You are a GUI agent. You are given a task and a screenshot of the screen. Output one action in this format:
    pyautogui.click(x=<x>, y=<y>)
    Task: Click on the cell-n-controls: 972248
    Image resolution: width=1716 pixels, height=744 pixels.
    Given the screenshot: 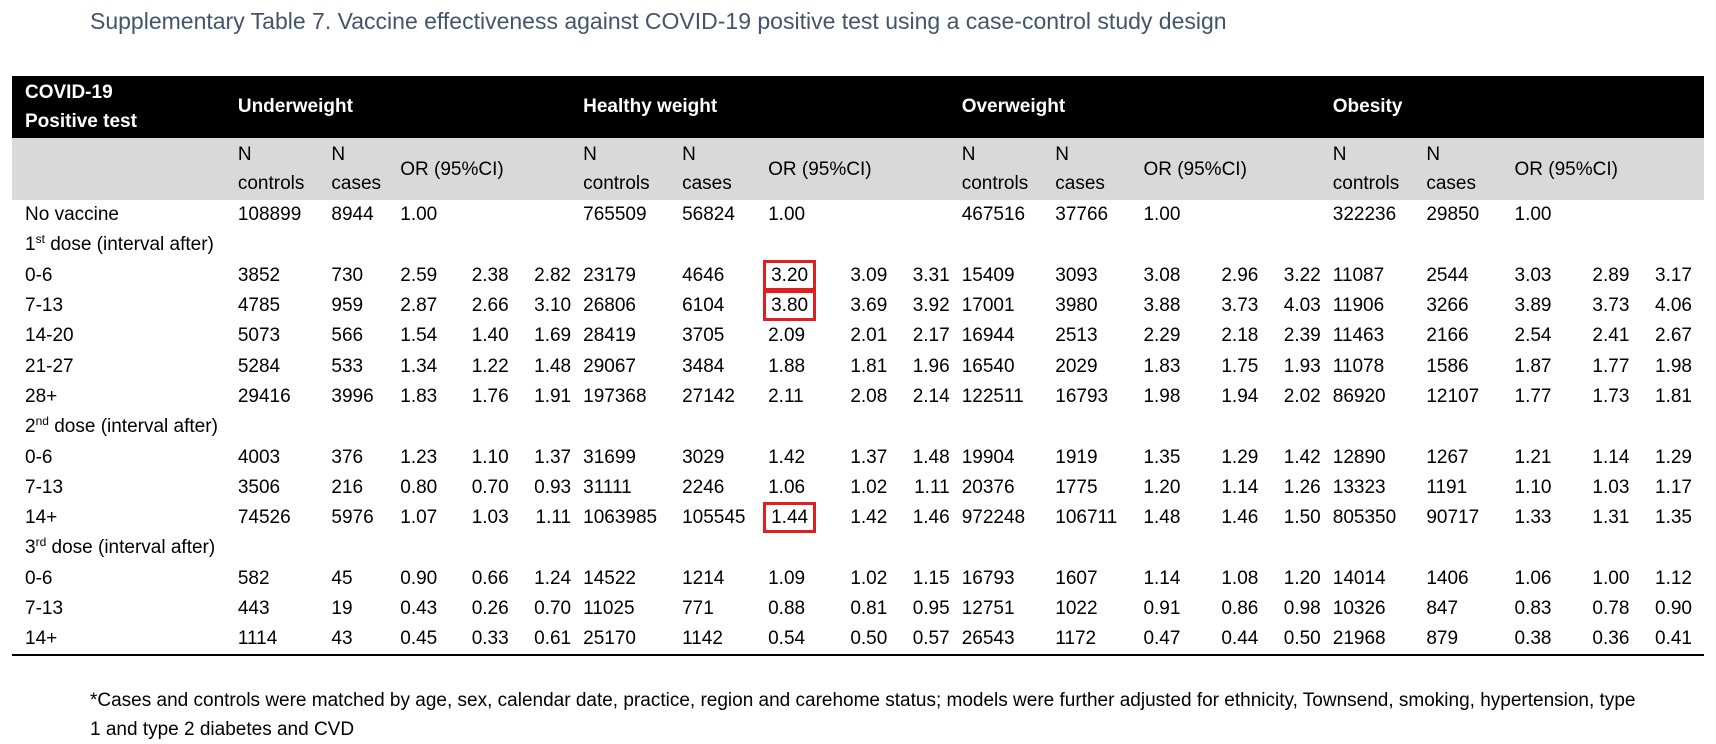 What is the action you would take?
    pyautogui.click(x=993, y=518)
    